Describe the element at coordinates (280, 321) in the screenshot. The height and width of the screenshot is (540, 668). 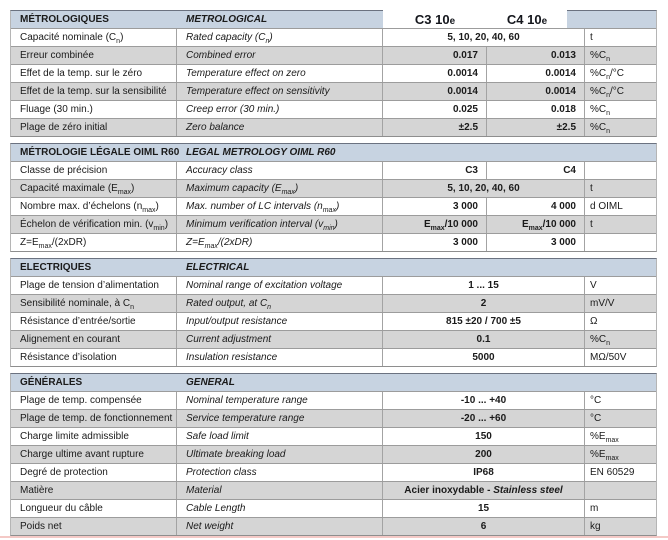
I see `cell-label-en: Input/output resistance` at that location.